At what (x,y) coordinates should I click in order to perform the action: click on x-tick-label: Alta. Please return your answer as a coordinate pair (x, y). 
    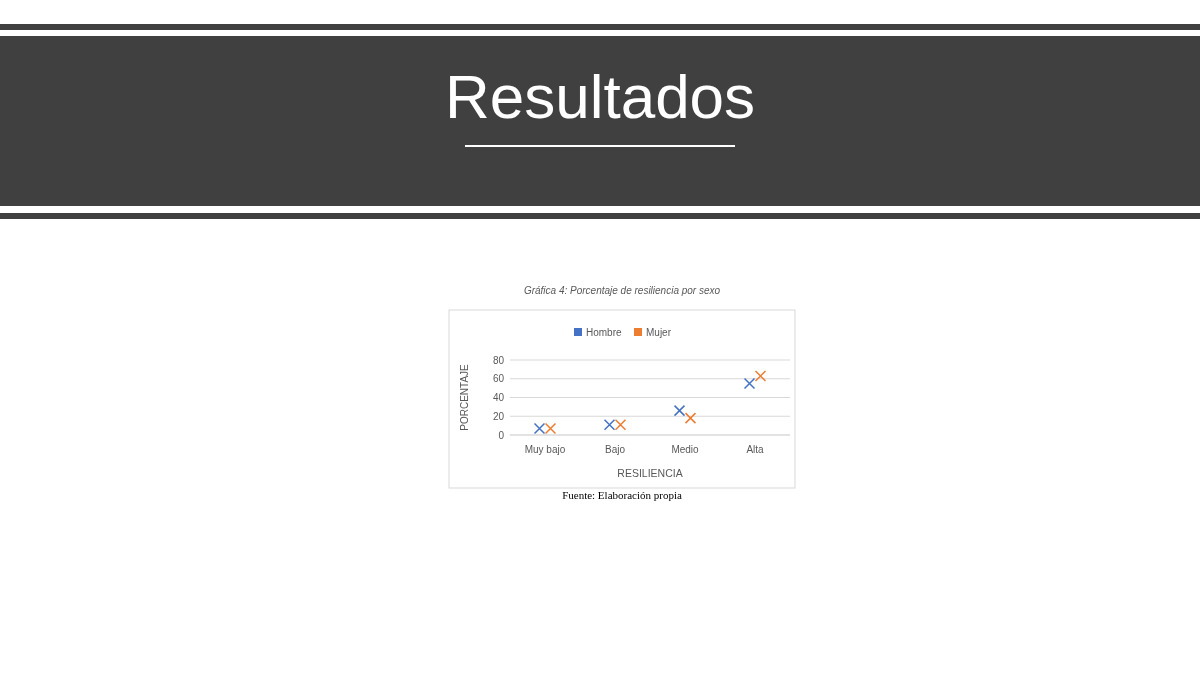
    Looking at the image, I should click on (755, 449).